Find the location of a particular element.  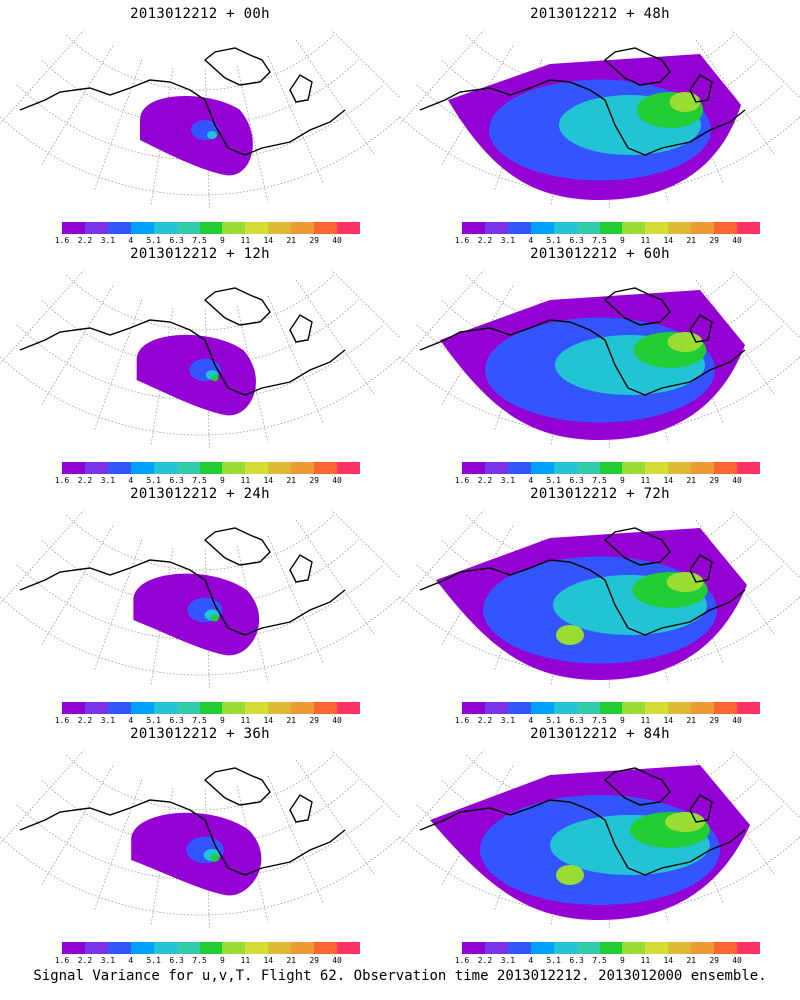

panel-title: 2013012212 + 60h is located at coordinates (600, 254).